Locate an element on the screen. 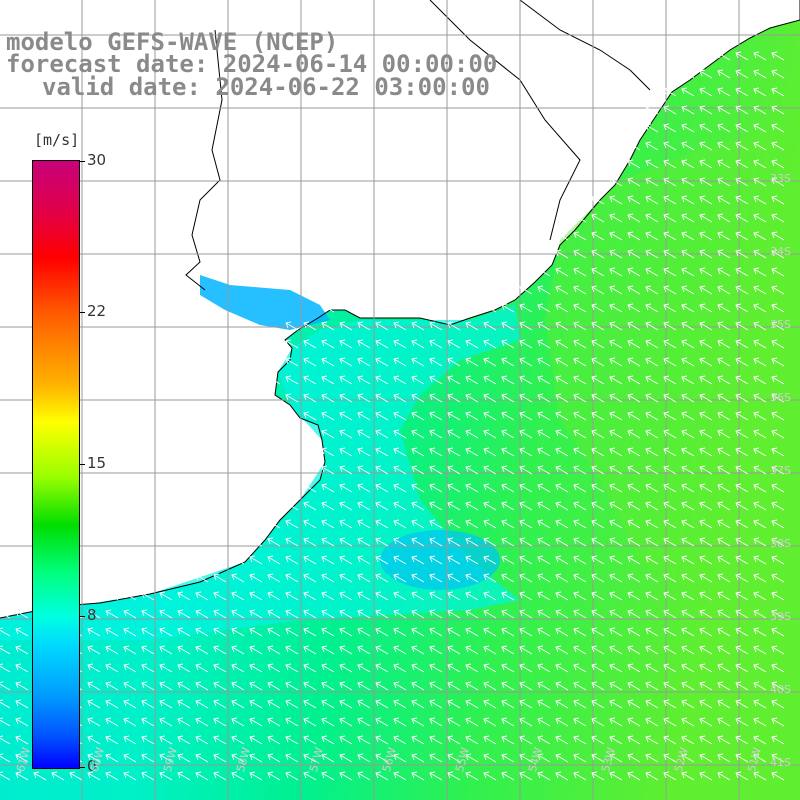 The height and width of the screenshot is (800, 800). latitude-label: 41S is located at coordinates (780, 762).